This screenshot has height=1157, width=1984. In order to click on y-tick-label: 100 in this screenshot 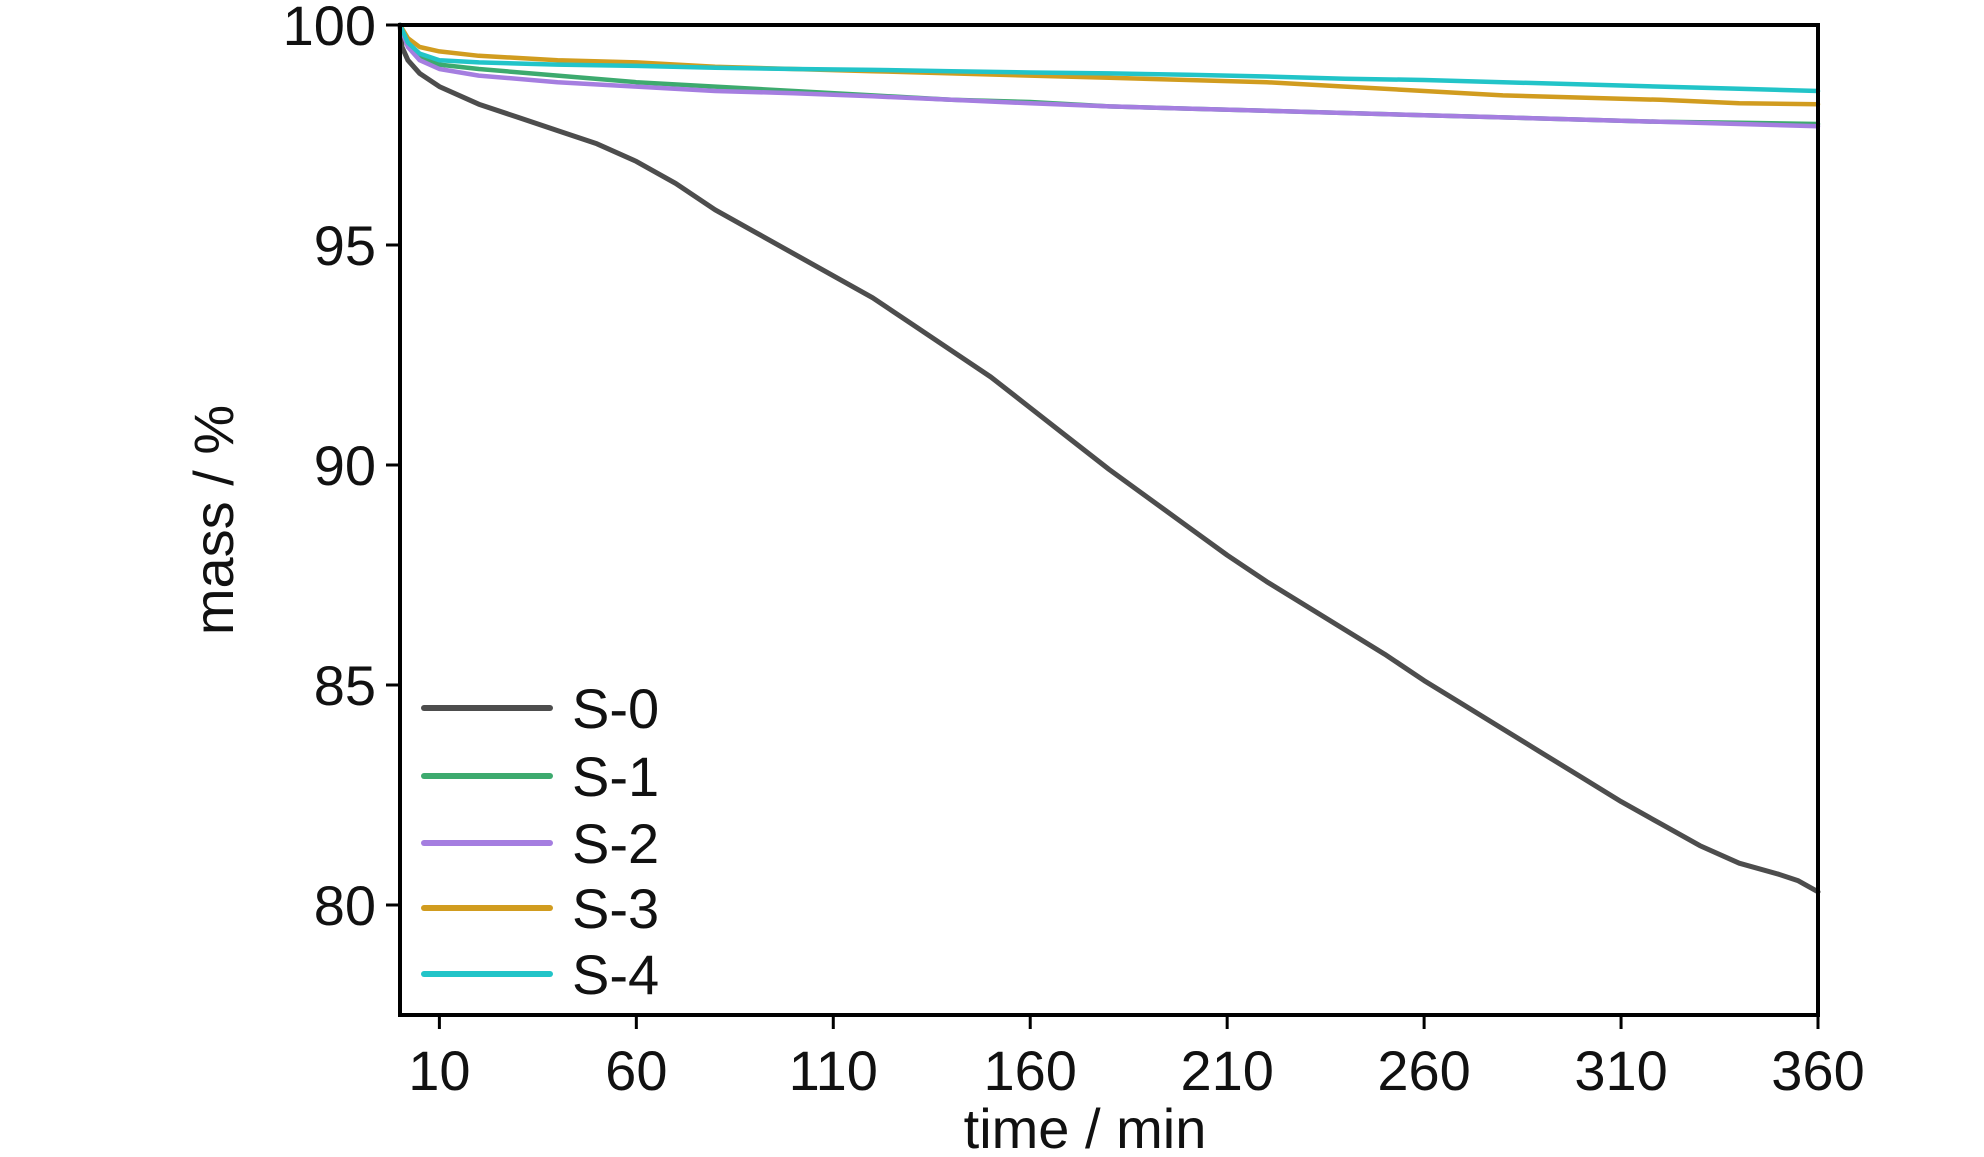, I will do `click(329, 28)`.